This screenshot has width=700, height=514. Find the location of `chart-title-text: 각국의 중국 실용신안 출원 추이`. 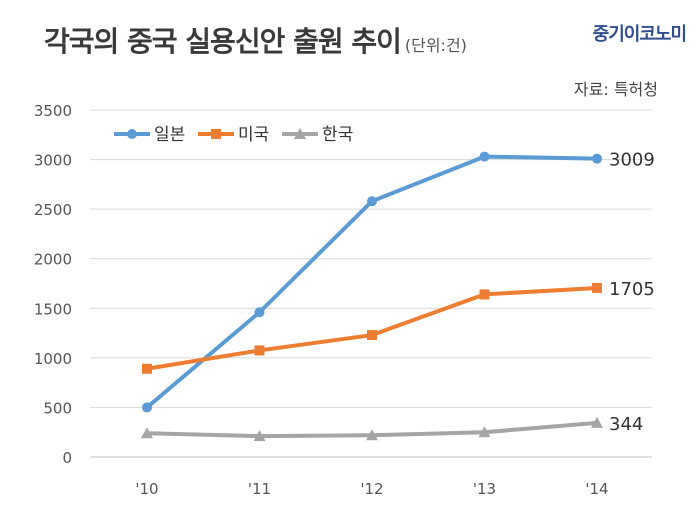

chart-title-text: 각국의 중국 실용신안 출원 추이 is located at coordinates (223, 41).